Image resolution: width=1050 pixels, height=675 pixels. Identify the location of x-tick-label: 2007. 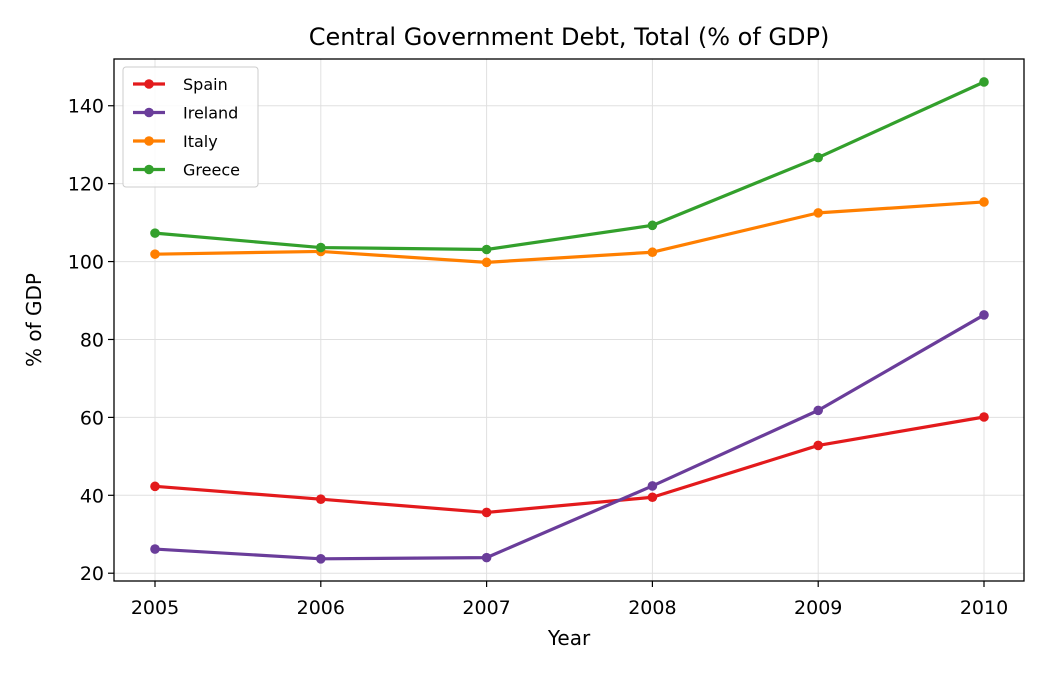
(486, 608).